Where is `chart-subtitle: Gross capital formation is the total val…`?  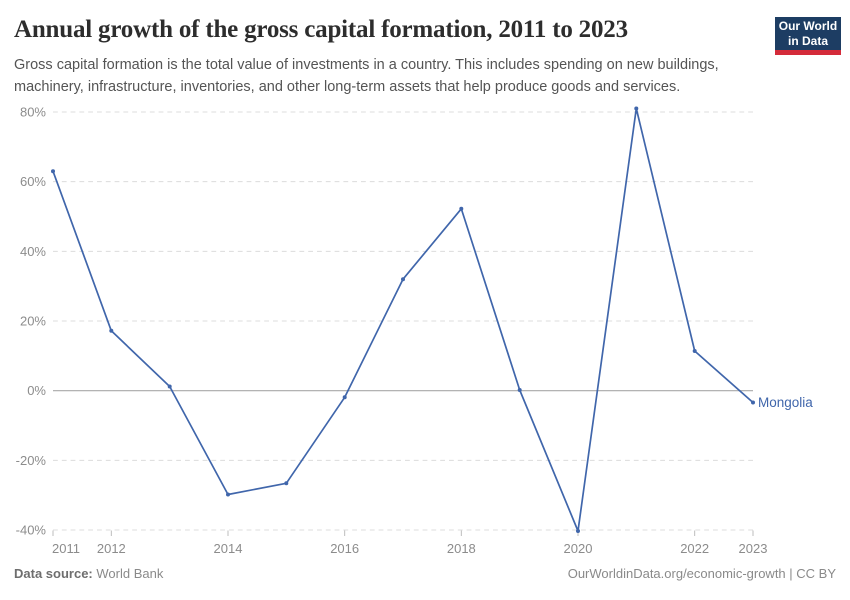
chart-subtitle: Gross capital formation is the total val… is located at coordinates (366, 76).